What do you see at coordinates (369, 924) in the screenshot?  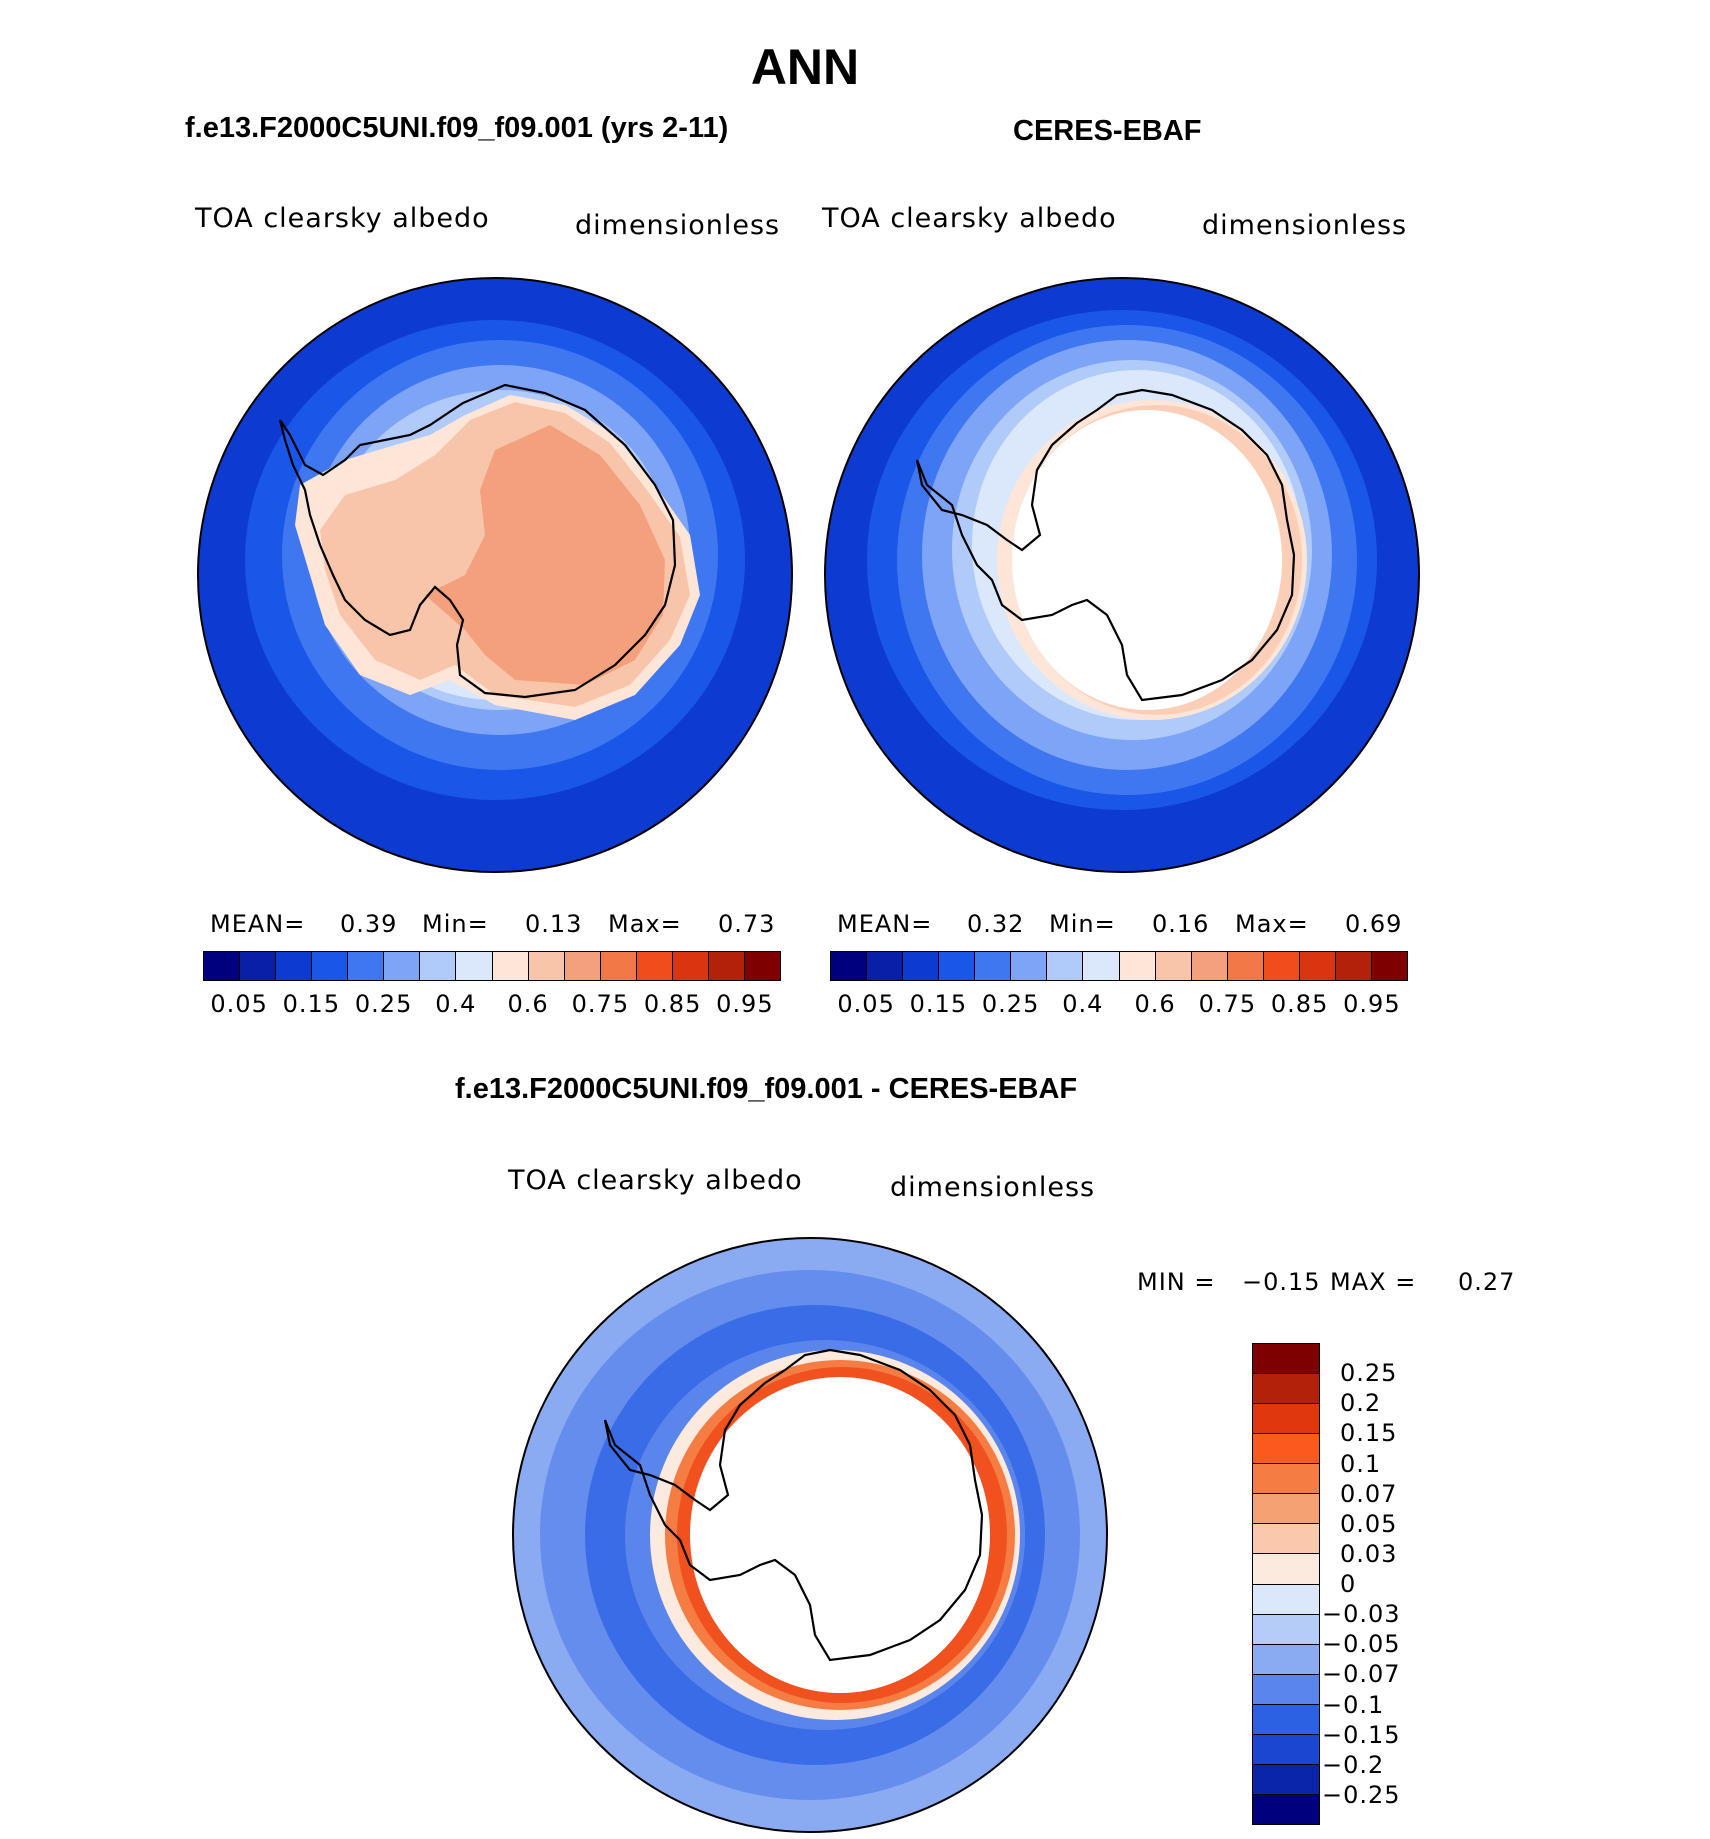 I see `model-mean-value: 0.39` at bounding box center [369, 924].